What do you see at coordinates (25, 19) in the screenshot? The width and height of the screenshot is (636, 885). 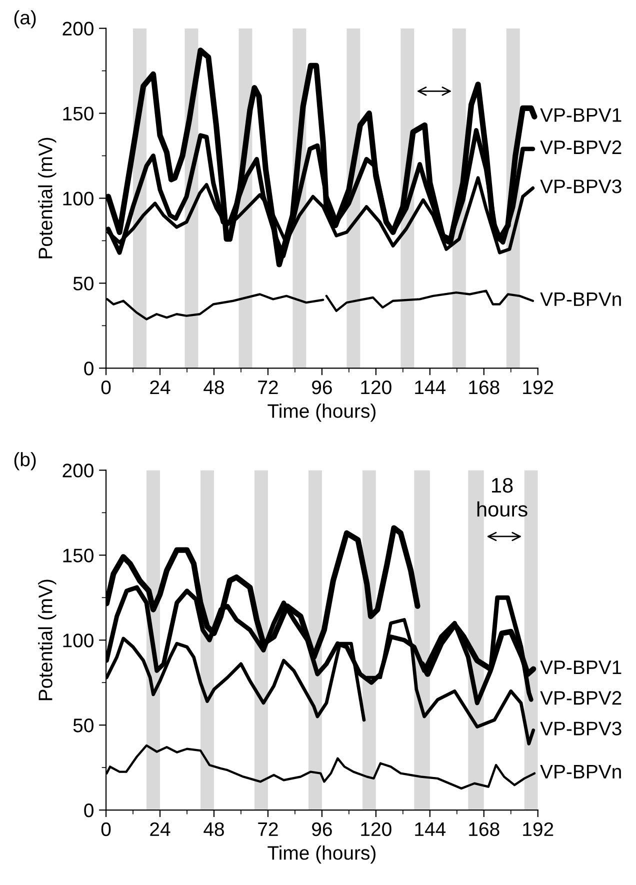 I see `chart-title: (a)` at bounding box center [25, 19].